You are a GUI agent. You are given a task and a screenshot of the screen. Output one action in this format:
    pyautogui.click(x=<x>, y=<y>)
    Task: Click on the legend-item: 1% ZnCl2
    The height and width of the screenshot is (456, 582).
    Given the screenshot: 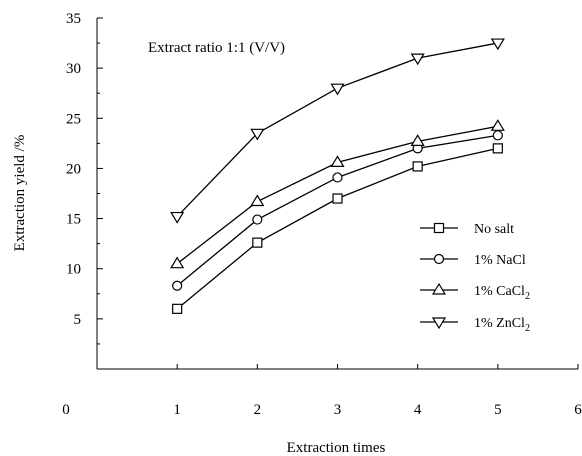 What is the action you would take?
    pyautogui.click(x=475, y=325)
    